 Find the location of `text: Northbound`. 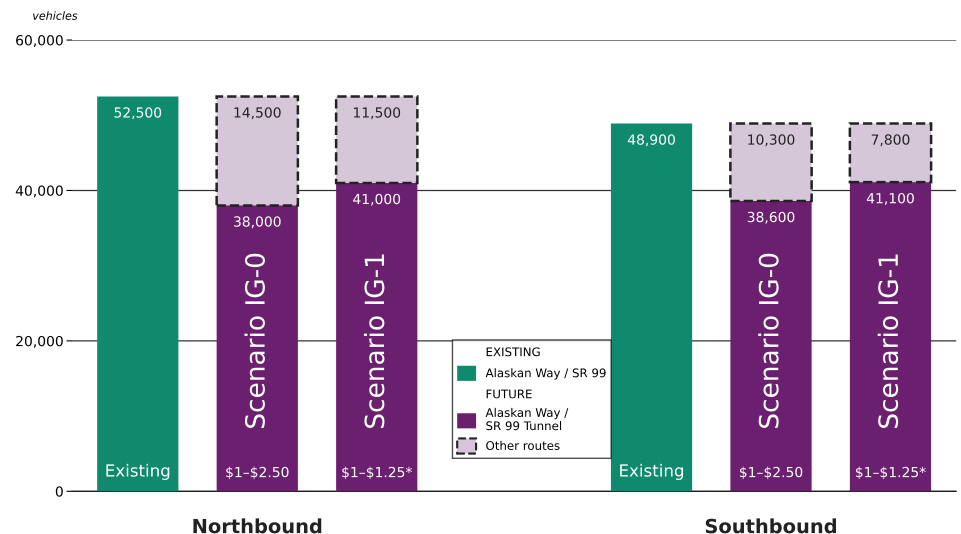

text: Northbound is located at coordinates (257, 526).